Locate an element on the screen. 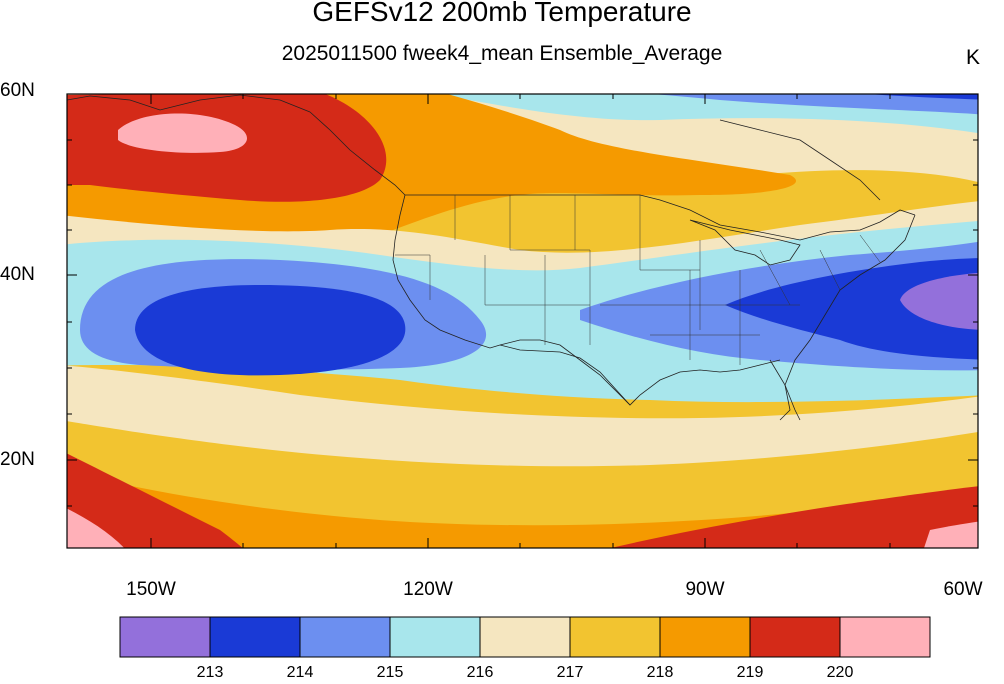 The image size is (1004, 684). alaska-coast is located at coordinates (189, 103).